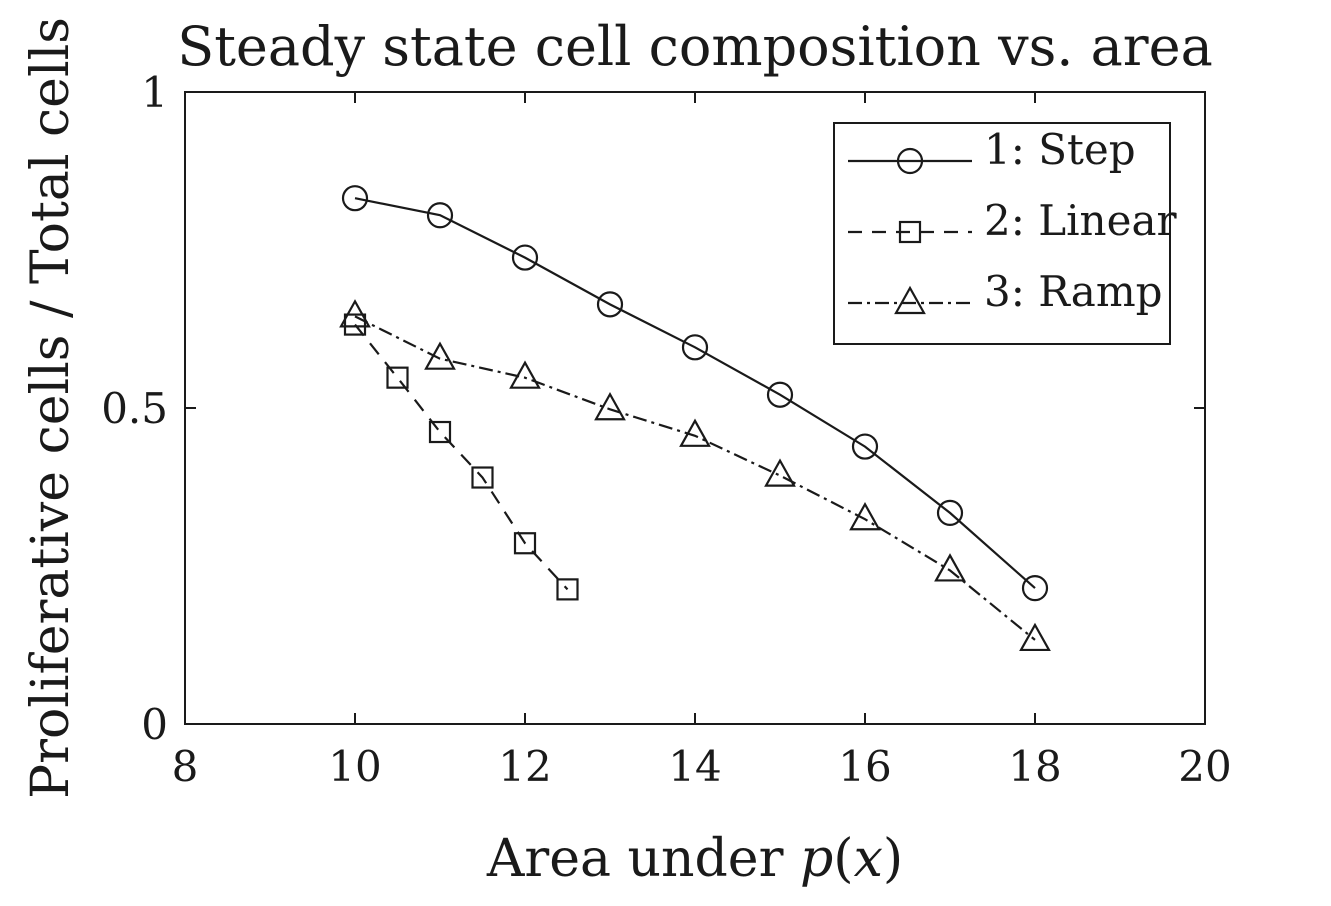 This screenshot has height=906, width=1331. I want to click on x-tick-label: 16, so click(864, 766).